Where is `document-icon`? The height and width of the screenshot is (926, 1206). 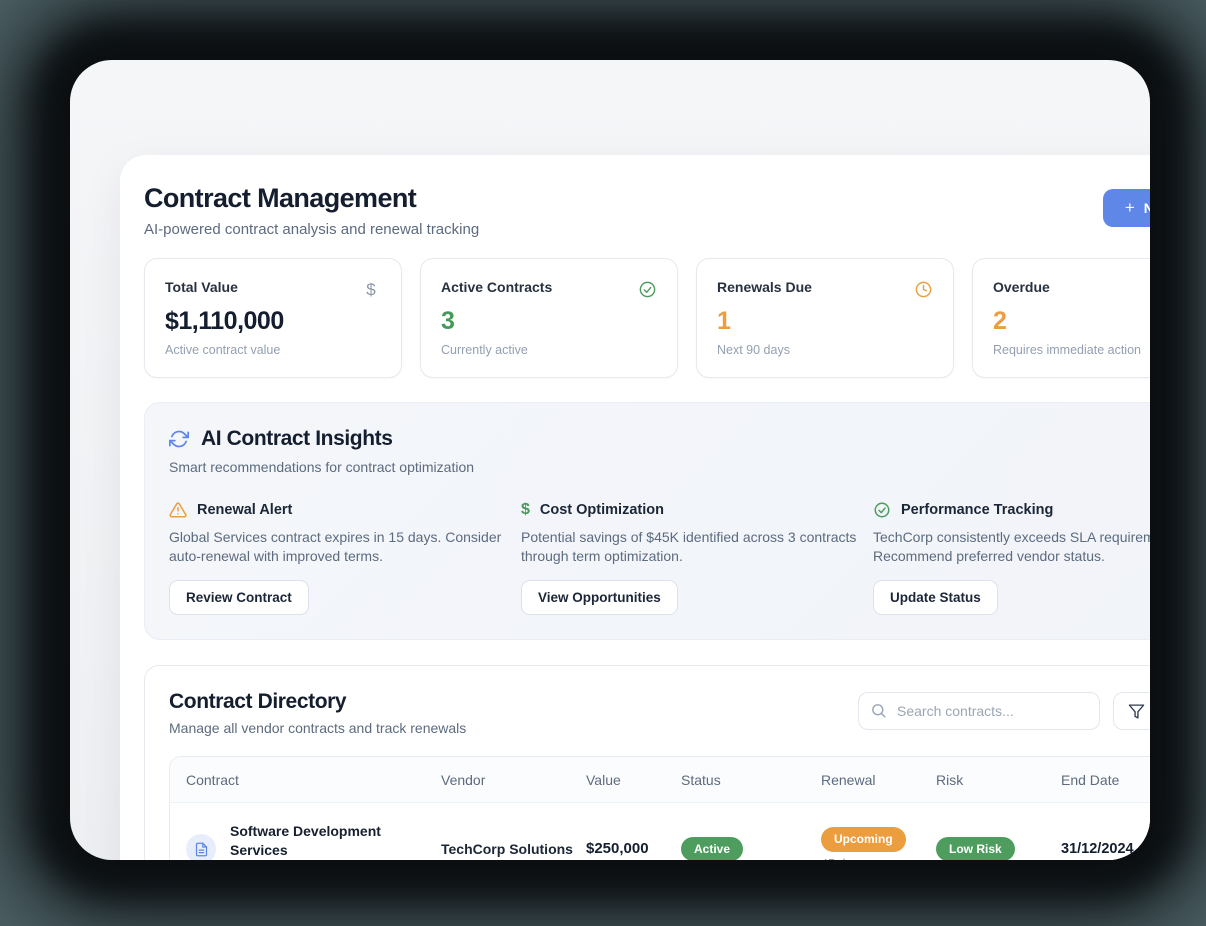
document-icon is located at coordinates (201, 847).